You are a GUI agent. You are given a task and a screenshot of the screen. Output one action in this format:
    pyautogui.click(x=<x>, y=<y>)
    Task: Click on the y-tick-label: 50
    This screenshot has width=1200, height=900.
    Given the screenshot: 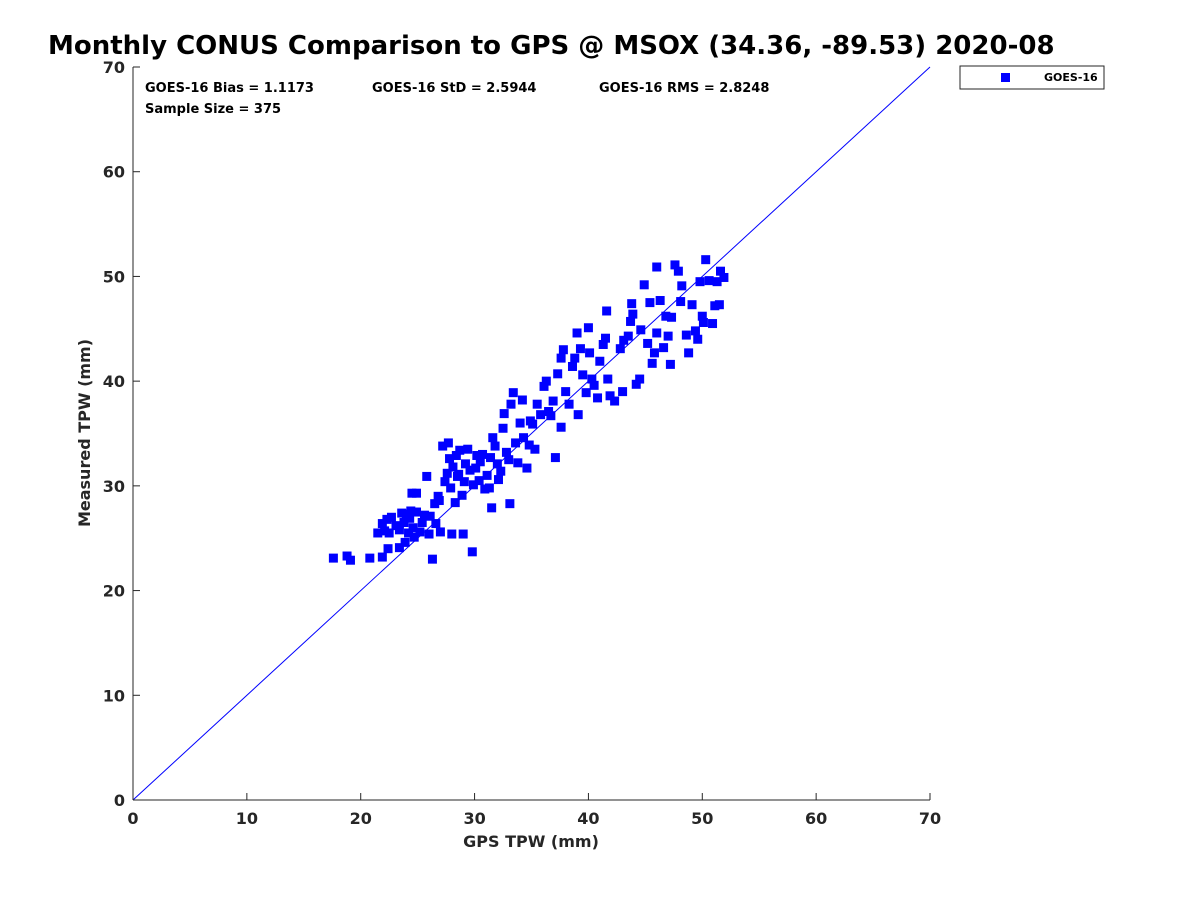 What is the action you would take?
    pyautogui.click(x=114, y=276)
    